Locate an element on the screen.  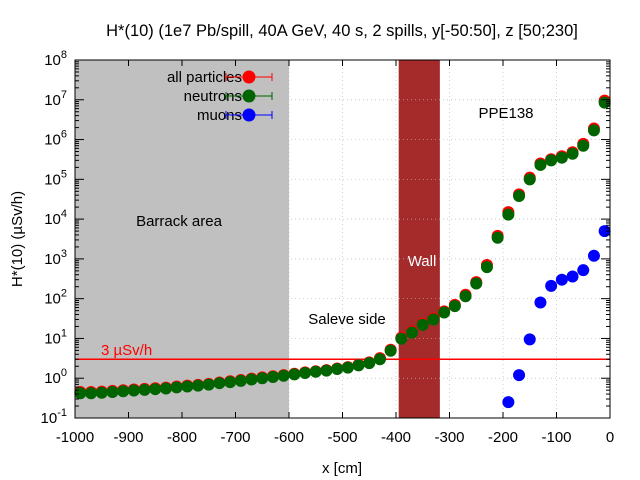
x-tick-label: -100 is located at coordinates (556, 437).